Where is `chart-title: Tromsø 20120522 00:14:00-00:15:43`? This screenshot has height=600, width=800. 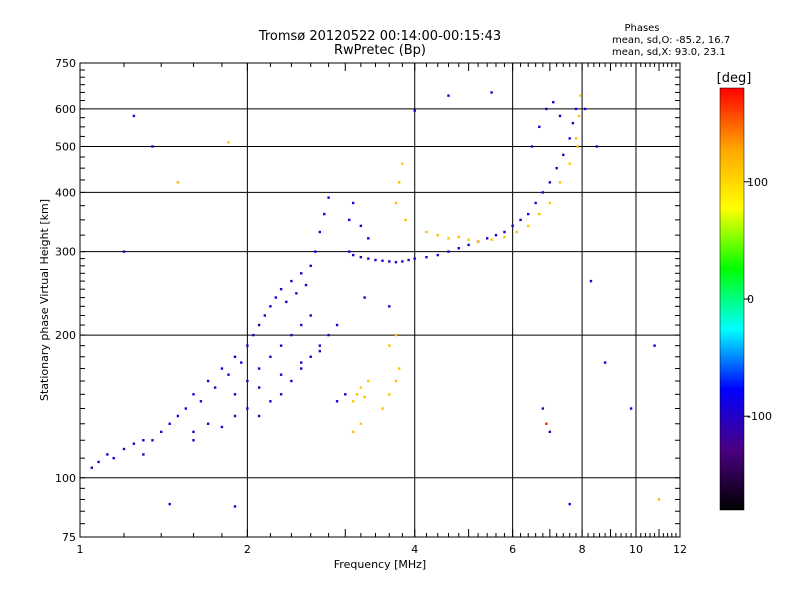
chart-title: Tromsø 20120522 00:14:00-00:15:43 is located at coordinates (379, 36).